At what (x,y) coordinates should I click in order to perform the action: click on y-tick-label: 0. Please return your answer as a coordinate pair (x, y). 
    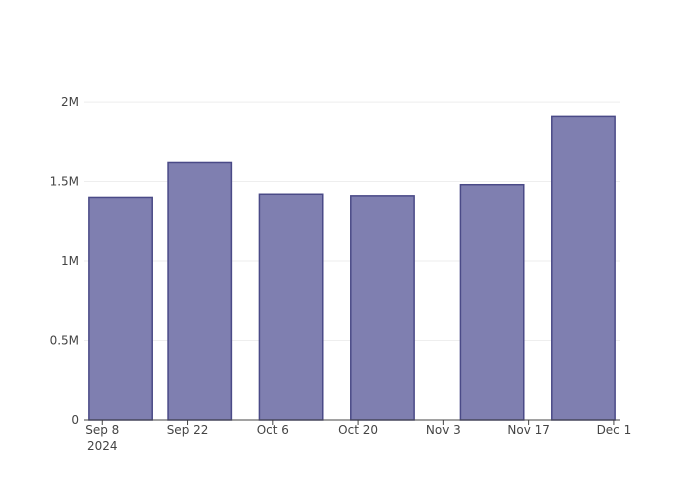
    Looking at the image, I should click on (75, 420).